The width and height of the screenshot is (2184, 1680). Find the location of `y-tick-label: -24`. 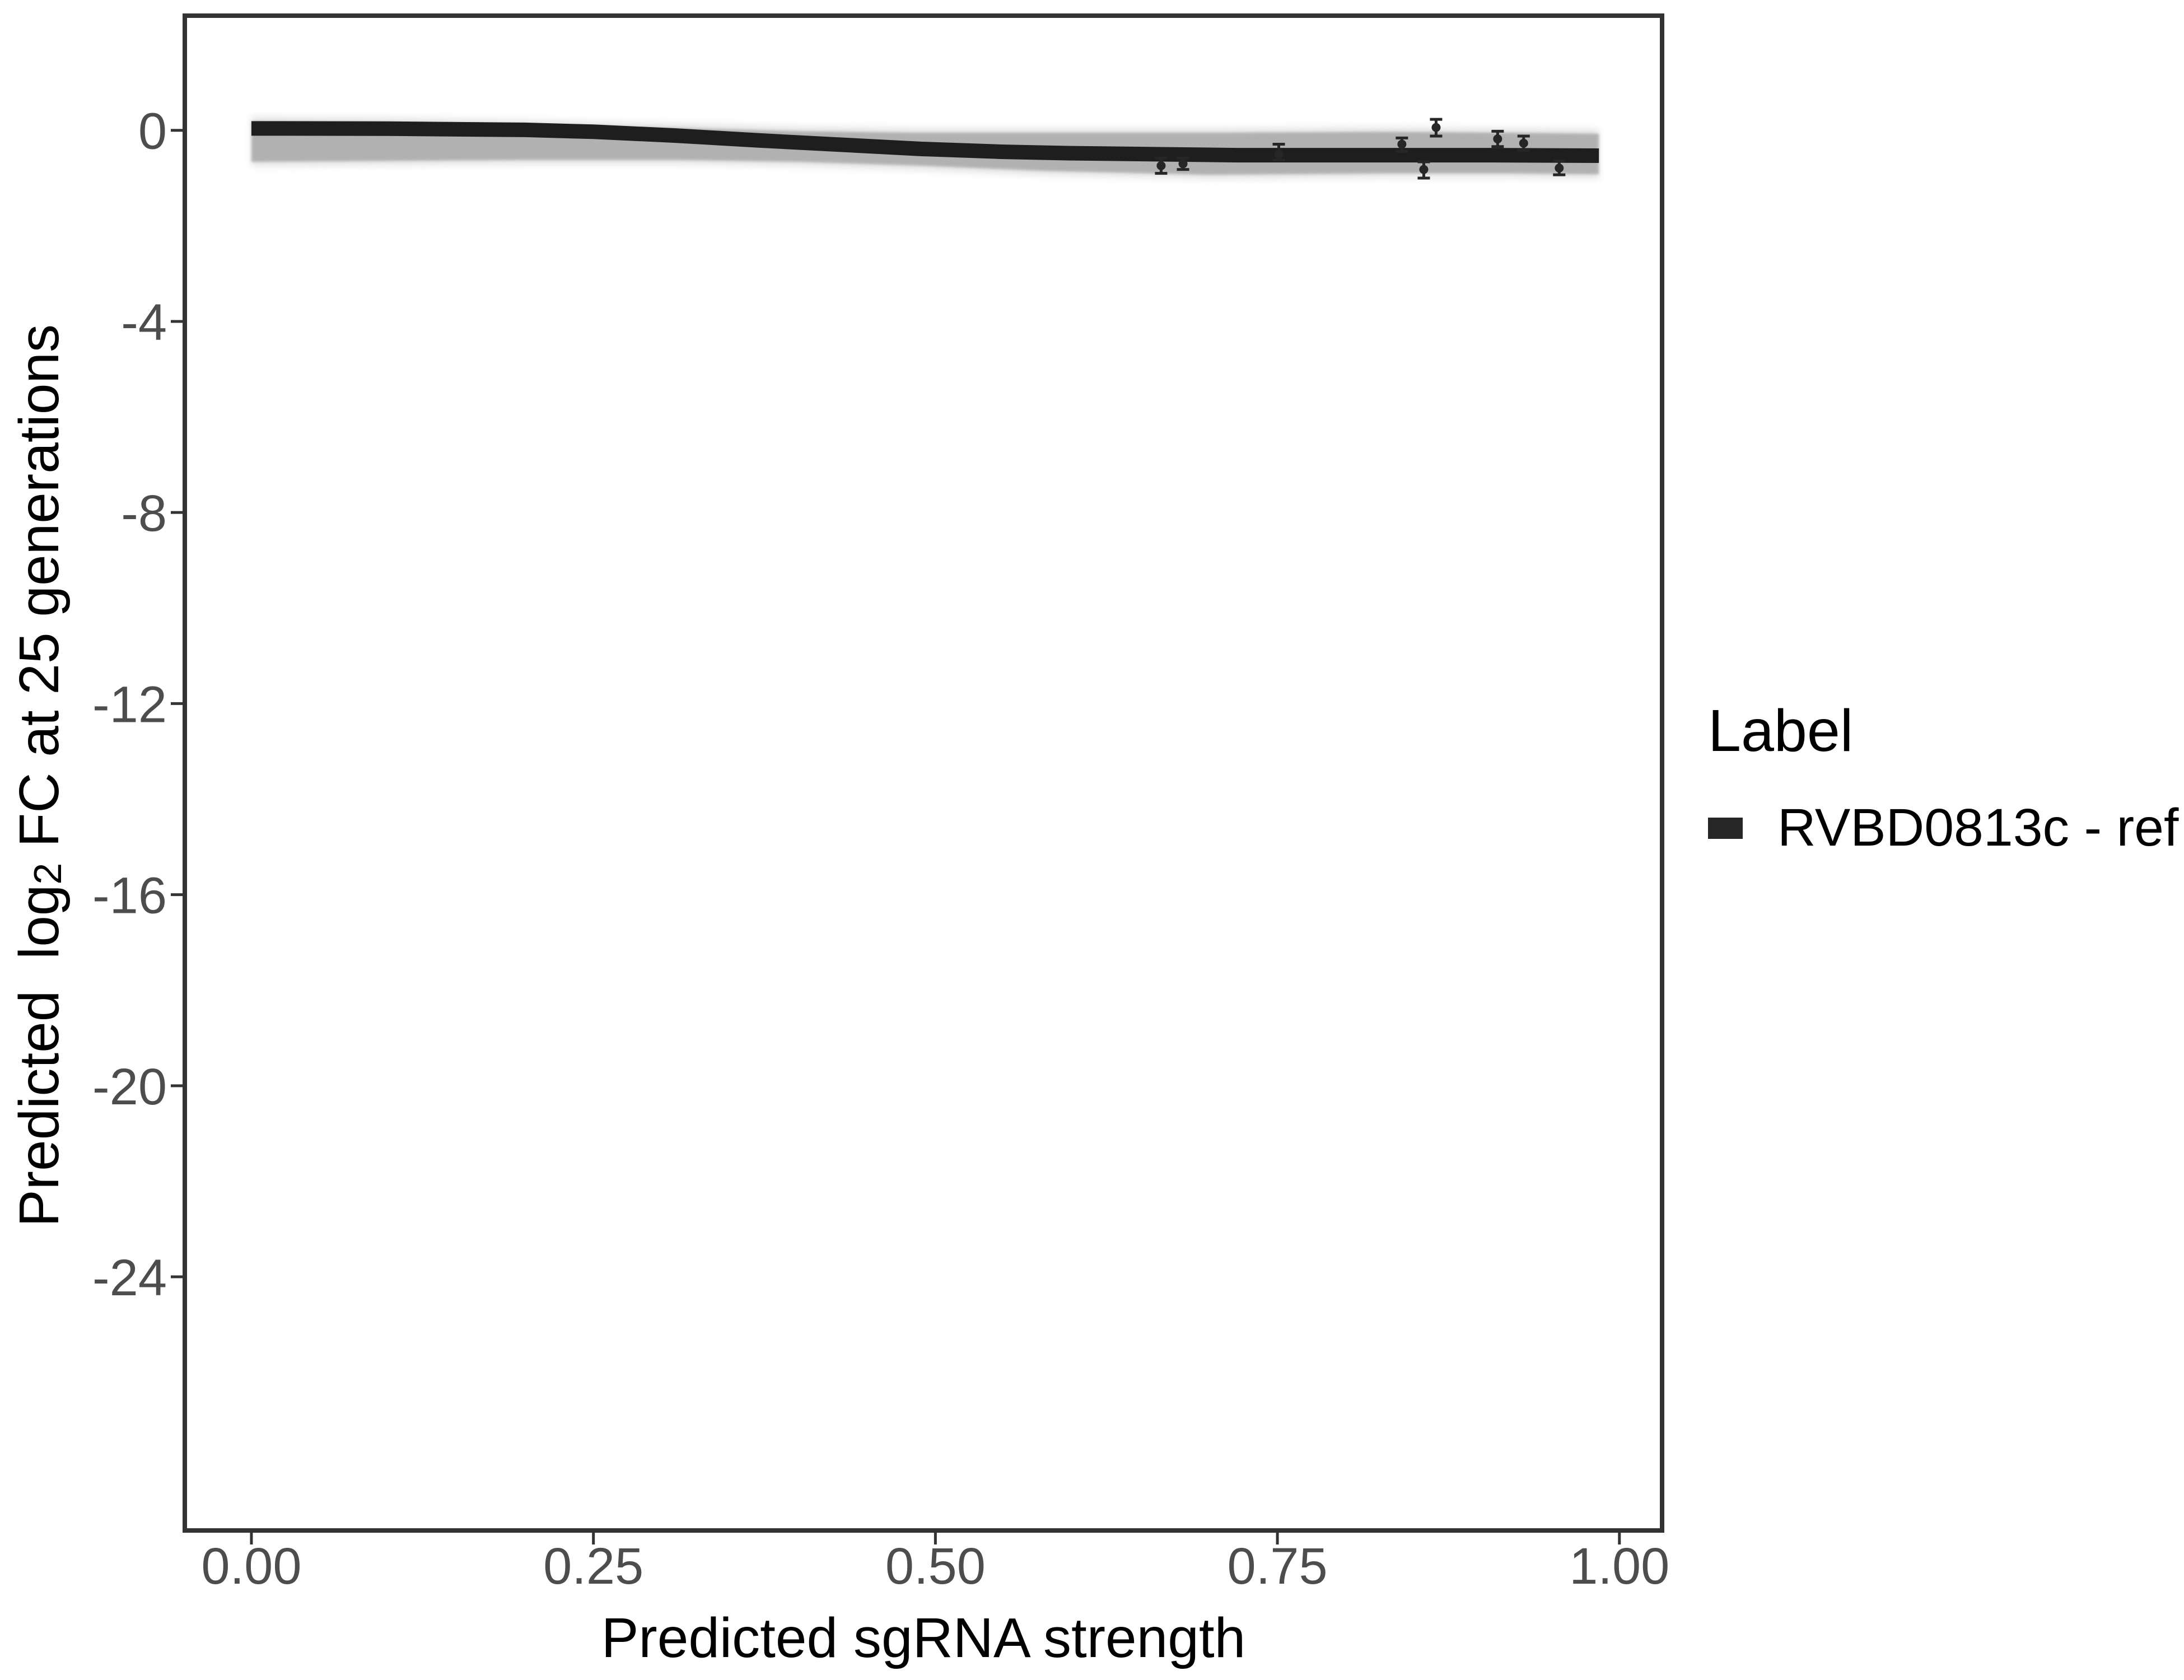

y-tick-label: -24 is located at coordinates (129, 1278).